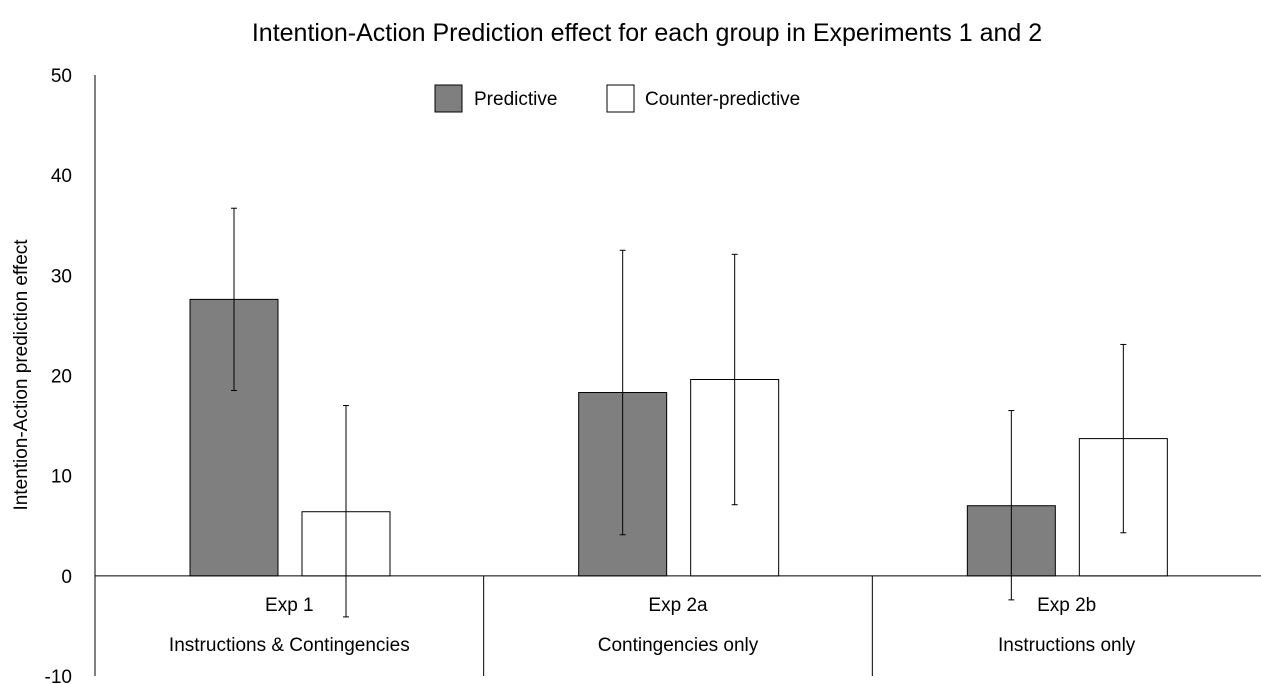 The height and width of the screenshot is (684, 1261). Describe the element at coordinates (21, 375) in the screenshot. I see `y-axis-title: Intention-Action prediction effect` at that location.